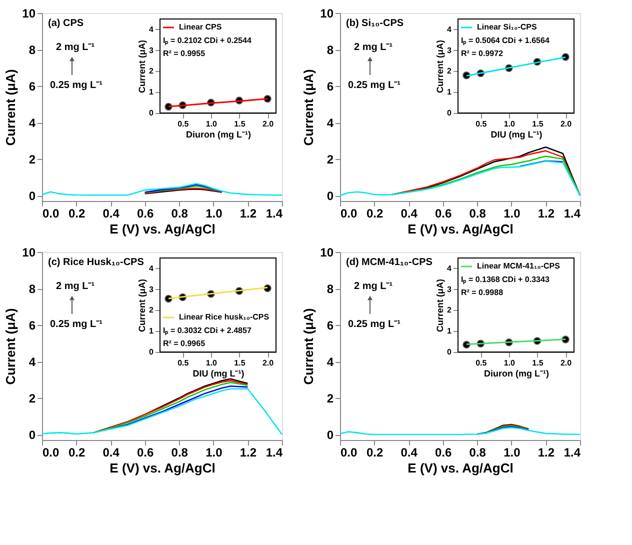 This screenshot has width=632, height=545. What do you see at coordinates (482, 53) in the screenshot?
I see `annotation: R² = 0.9972` at bounding box center [482, 53].